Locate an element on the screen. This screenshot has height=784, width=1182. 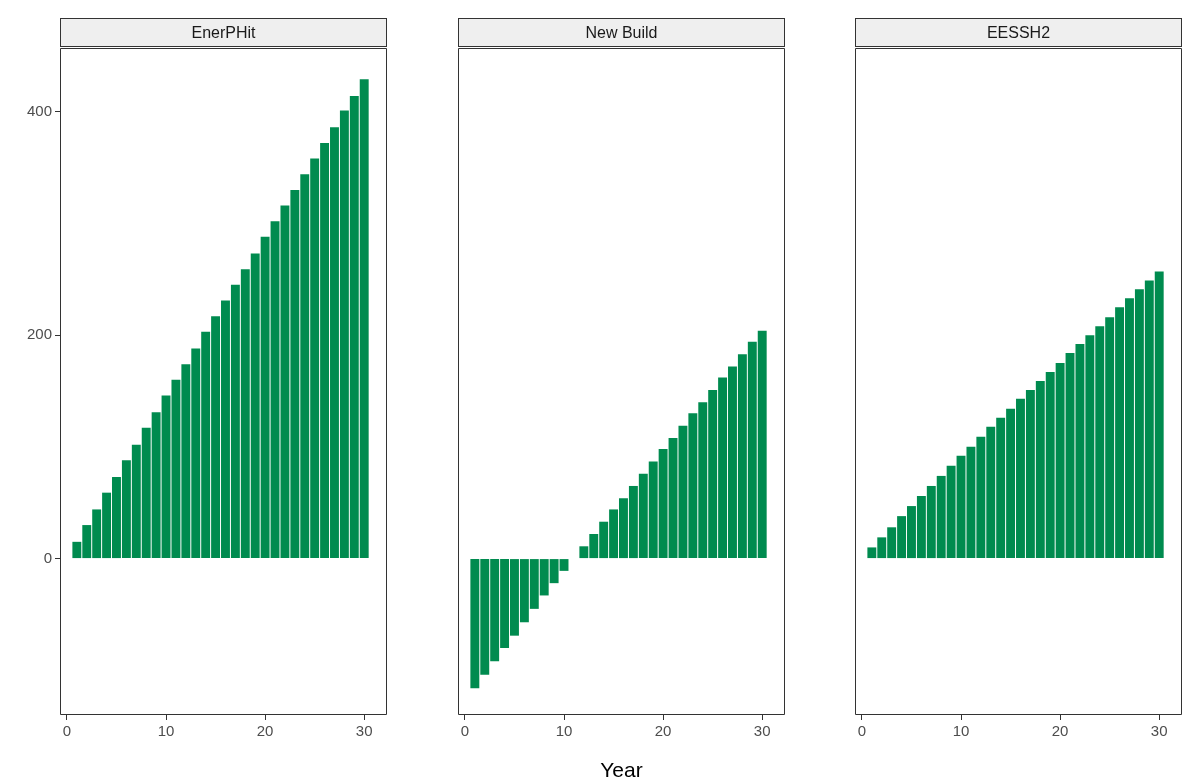
chart-title: EESSH2 is located at coordinates (1018, 32).